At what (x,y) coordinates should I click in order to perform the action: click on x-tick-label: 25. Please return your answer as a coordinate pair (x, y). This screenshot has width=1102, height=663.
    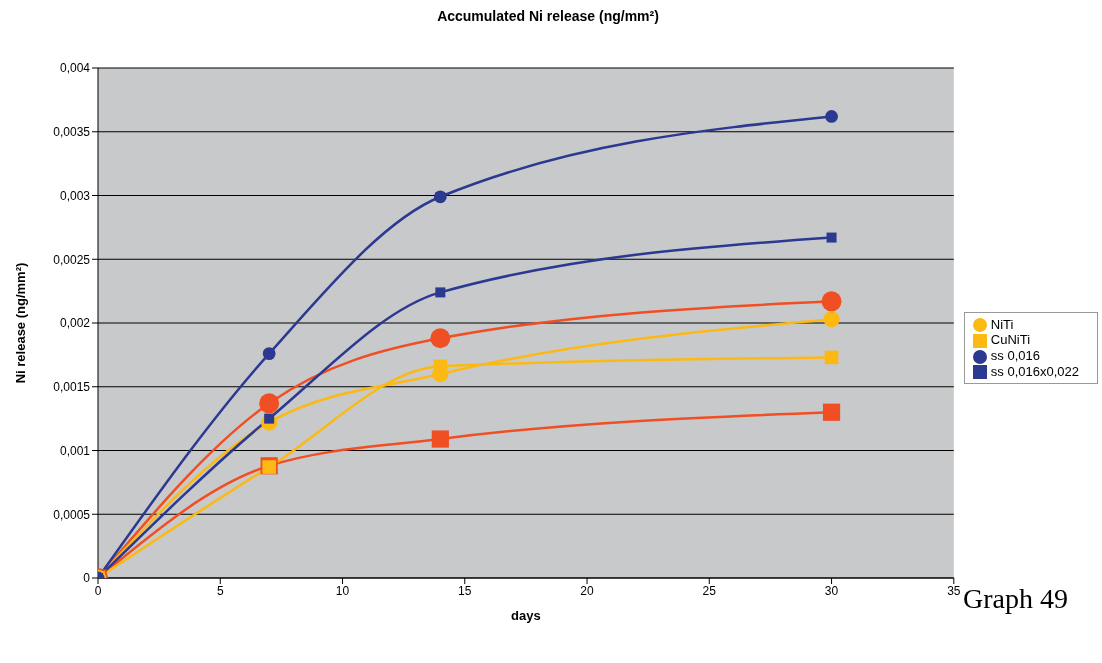
    Looking at the image, I should click on (709, 590).